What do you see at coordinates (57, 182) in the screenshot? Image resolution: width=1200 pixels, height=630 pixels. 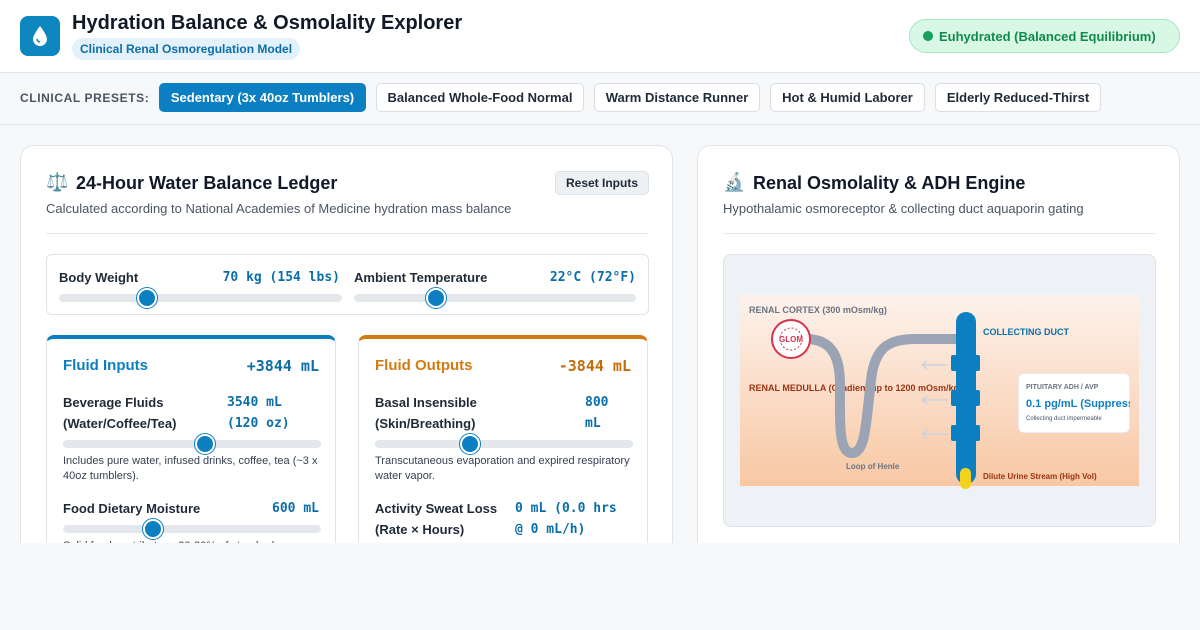 I see `balance-scale-icon: ⚖️` at bounding box center [57, 182].